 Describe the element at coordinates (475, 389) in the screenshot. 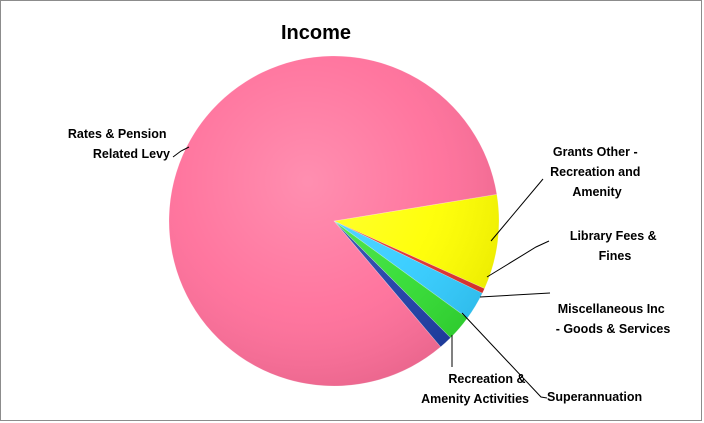

I see `label-recreation-activities: Recreation & Amenity Activities` at that location.